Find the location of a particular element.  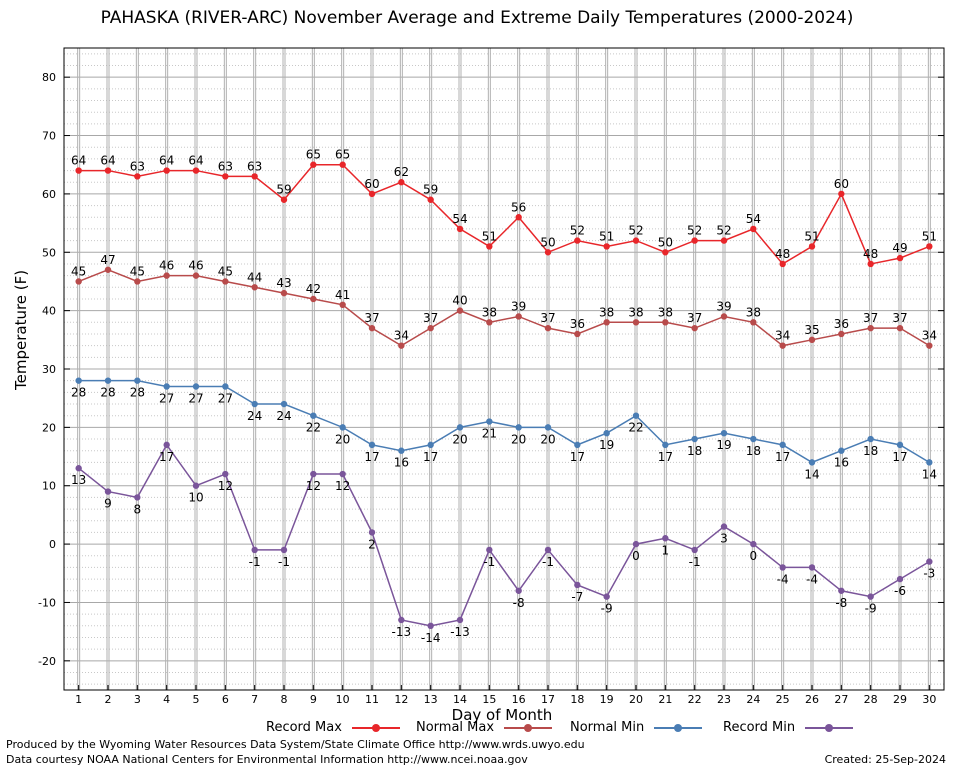

data-label: -3 is located at coordinates (929, 574).